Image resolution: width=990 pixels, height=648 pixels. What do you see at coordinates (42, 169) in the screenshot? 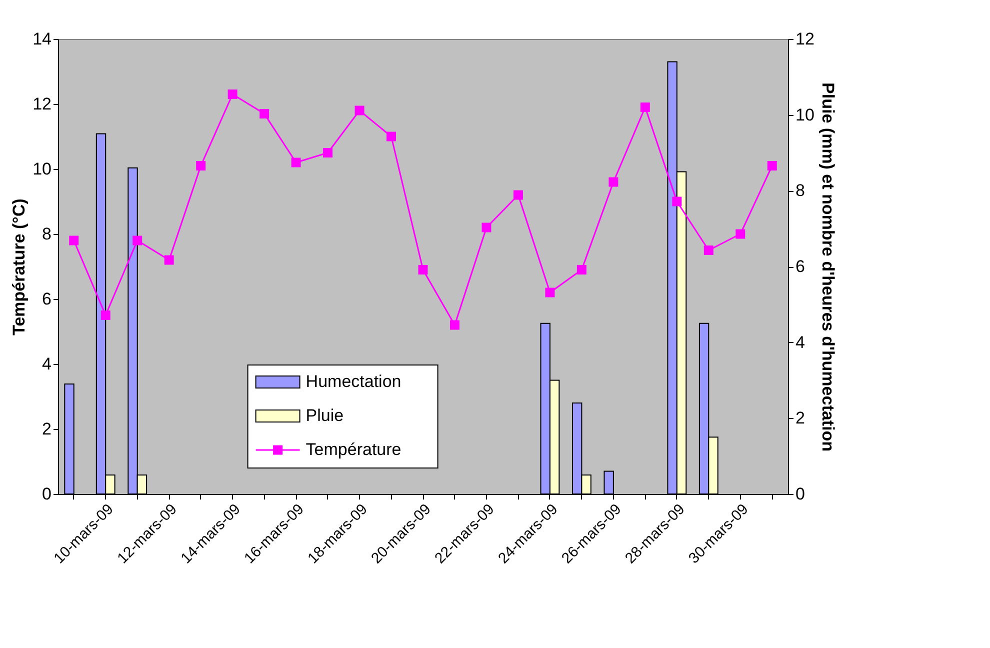
I see `y-tick-label: 10` at bounding box center [42, 169].